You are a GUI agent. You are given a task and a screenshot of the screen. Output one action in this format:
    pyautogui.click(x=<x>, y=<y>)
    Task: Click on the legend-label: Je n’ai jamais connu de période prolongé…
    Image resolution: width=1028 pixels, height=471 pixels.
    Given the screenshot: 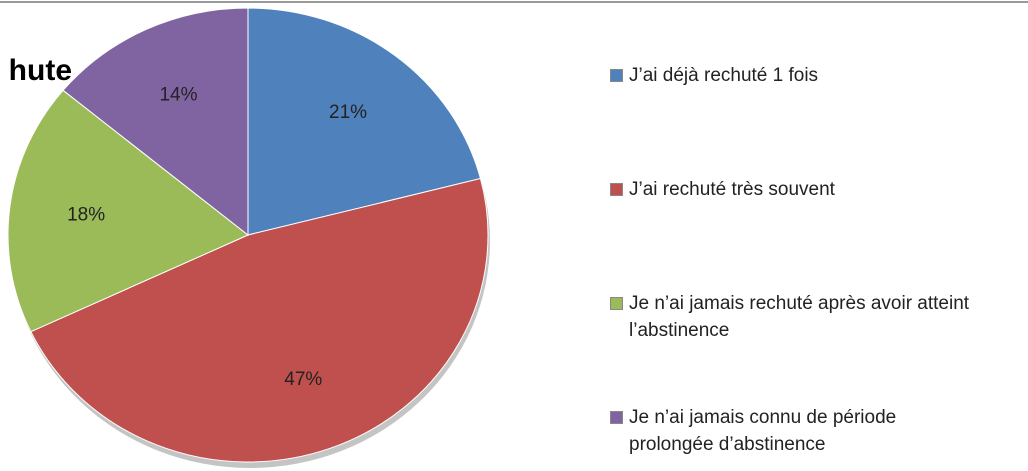 What is the action you would take?
    pyautogui.click(x=763, y=431)
    